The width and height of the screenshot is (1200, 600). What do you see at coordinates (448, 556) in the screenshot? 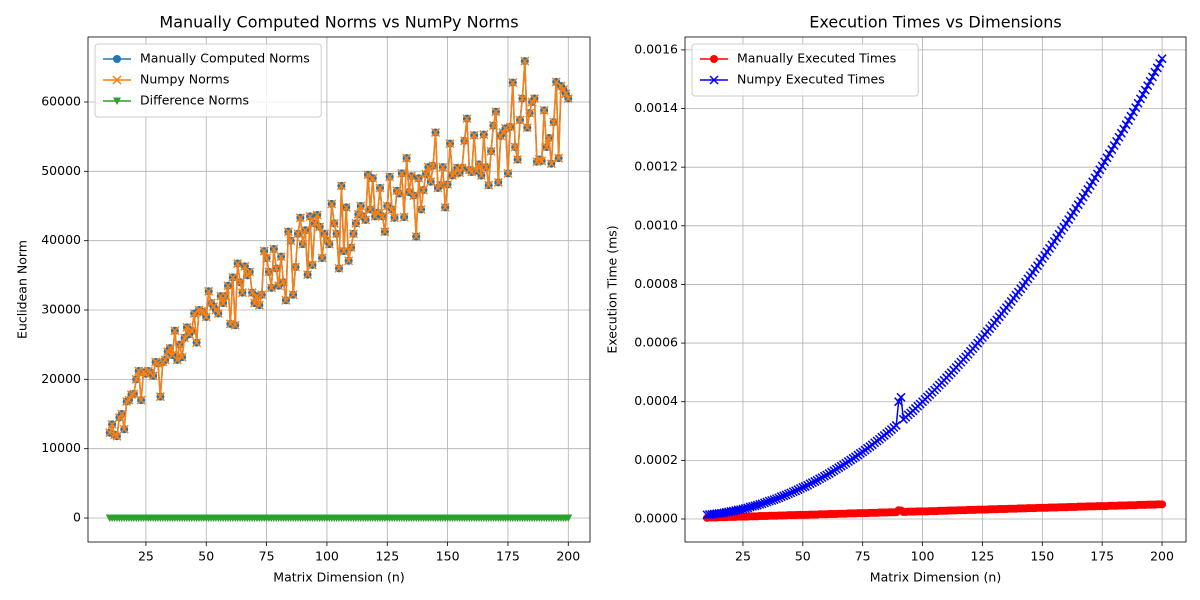
I see `x-tick-label: 150` at bounding box center [448, 556].